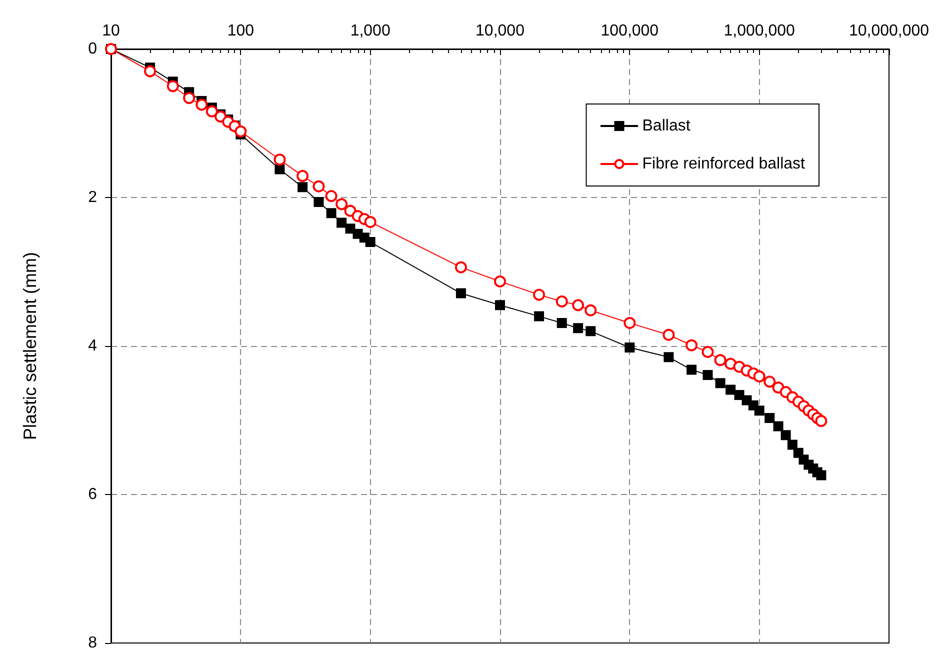 The width and height of the screenshot is (951, 651). Describe the element at coordinates (93, 494) in the screenshot. I see `y-tick-label: 6` at that location.